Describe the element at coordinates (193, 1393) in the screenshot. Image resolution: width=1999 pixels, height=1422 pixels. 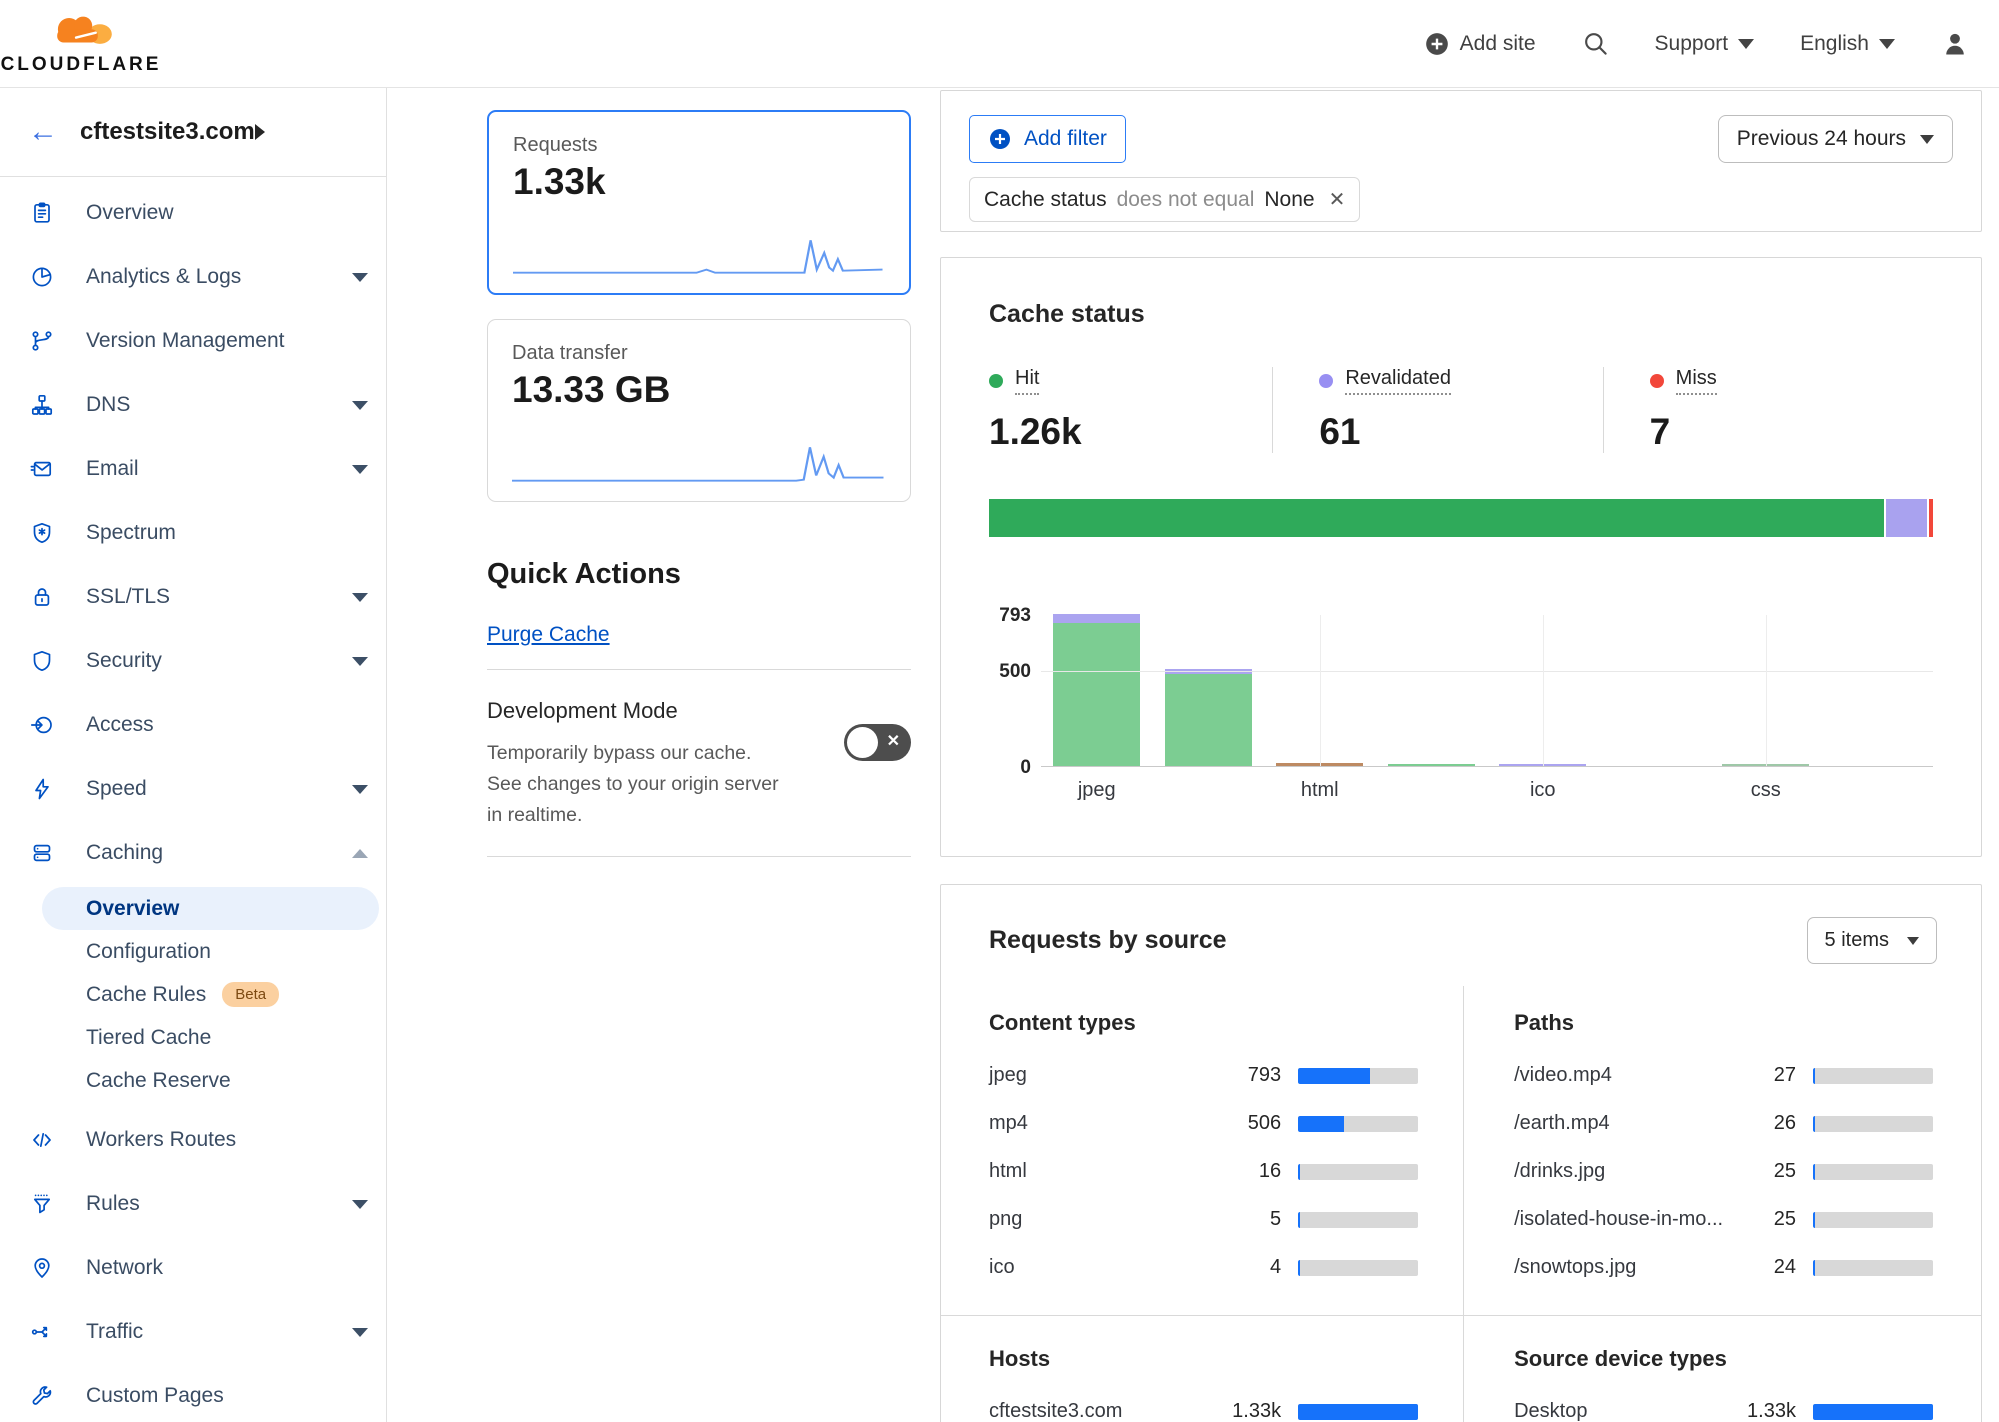
I see `sidebar-item-custom-pages: Custom Pages` at that location.